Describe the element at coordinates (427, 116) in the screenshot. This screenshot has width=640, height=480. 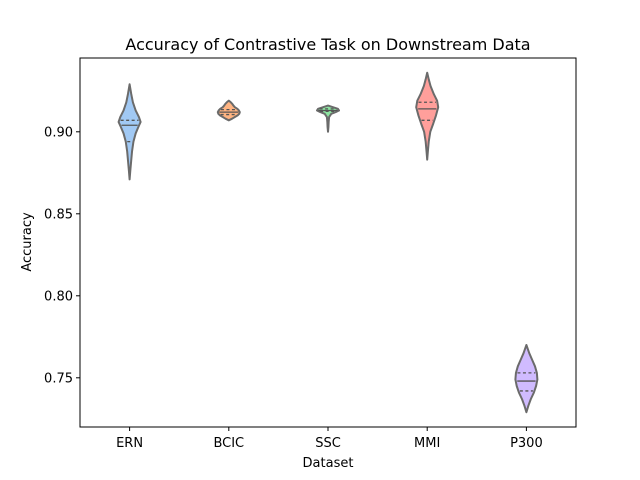
I see `violin-mmi` at that location.